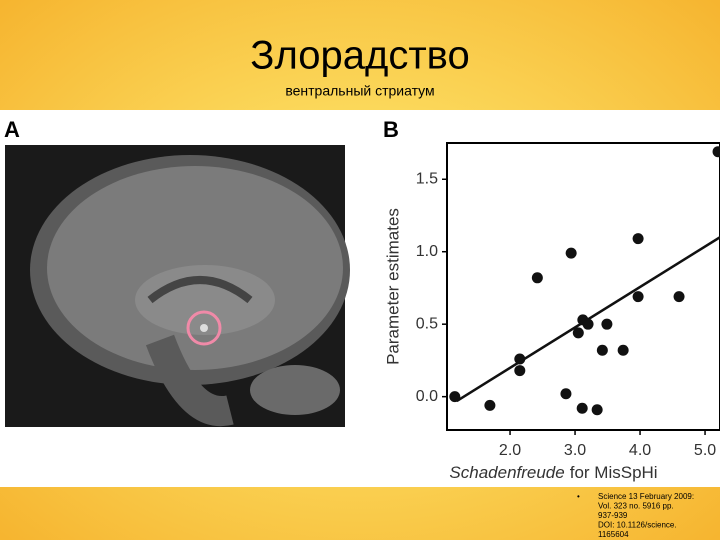 This screenshot has width=720, height=540. Describe the element at coordinates (646, 496) in the screenshot. I see `citation-line: Science 13 February 2009:` at that location.